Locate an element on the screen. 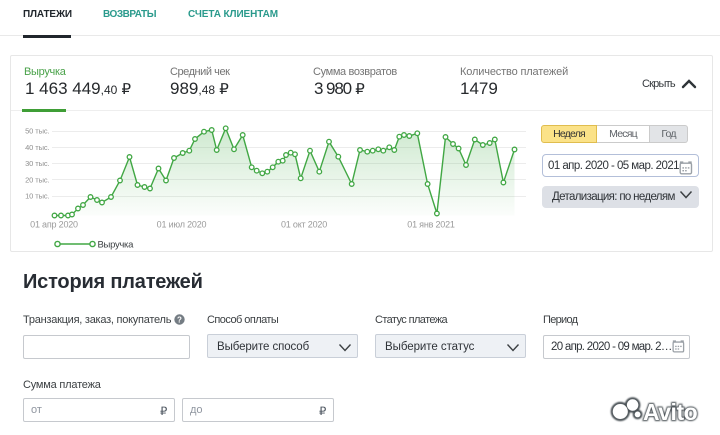 The height and width of the screenshot is (435, 720). svg-text: 40 тыс. is located at coordinates (37, 147).